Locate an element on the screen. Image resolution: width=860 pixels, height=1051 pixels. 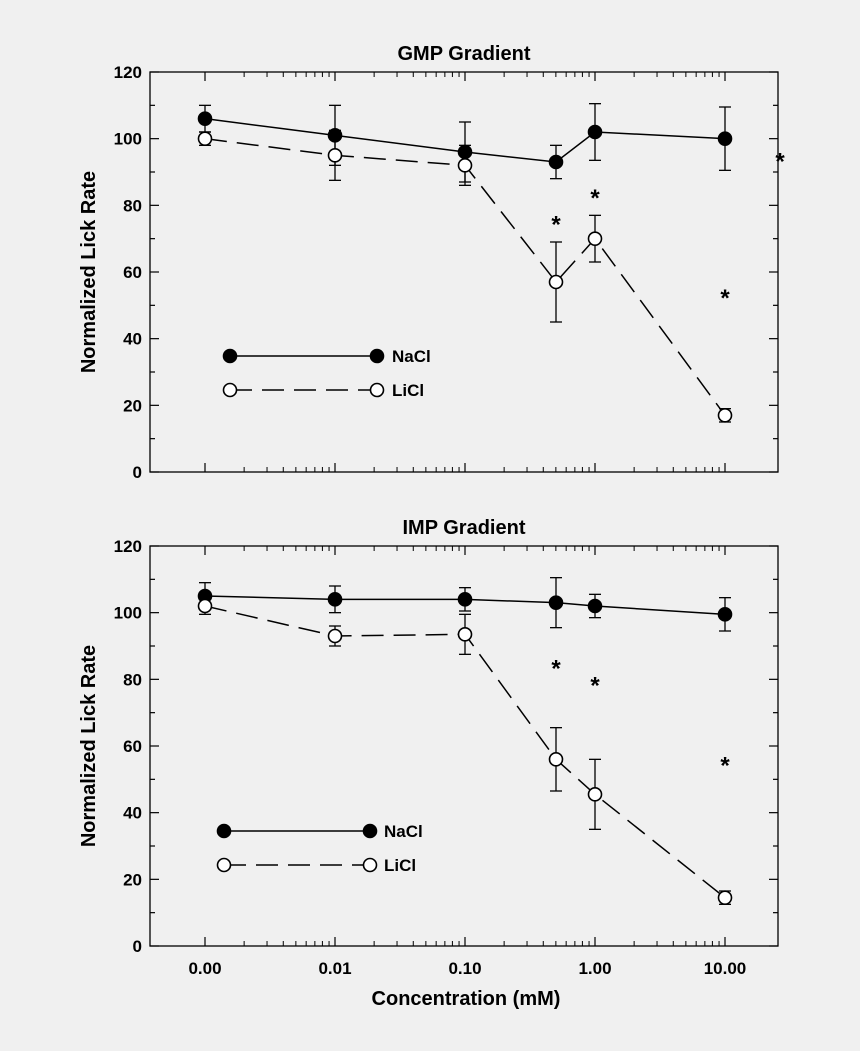
x-tick-label: 0.01 is located at coordinates (334, 968).